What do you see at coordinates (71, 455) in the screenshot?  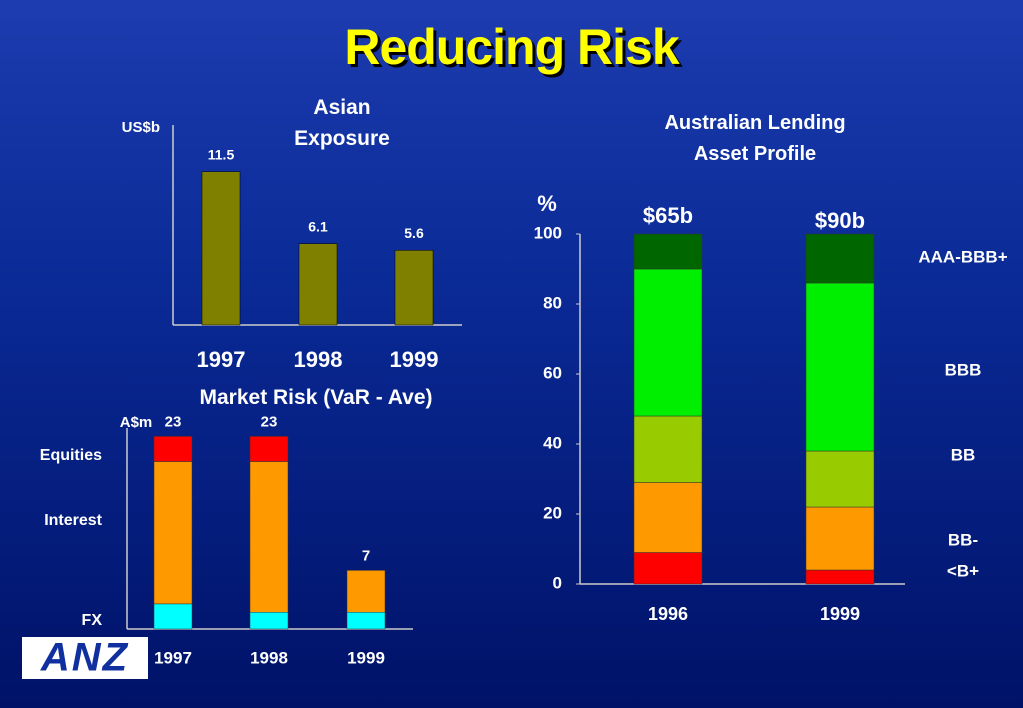 I see `series-label: Equities` at bounding box center [71, 455].